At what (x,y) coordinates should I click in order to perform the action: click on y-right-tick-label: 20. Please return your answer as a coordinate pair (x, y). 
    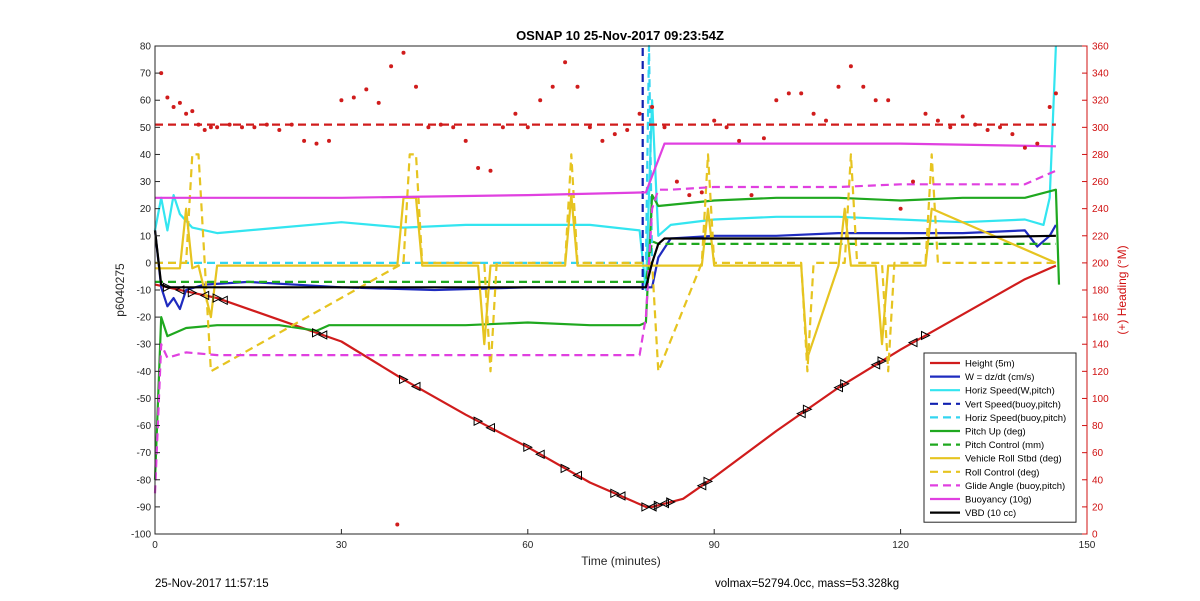
    Looking at the image, I should click on (1098, 507).